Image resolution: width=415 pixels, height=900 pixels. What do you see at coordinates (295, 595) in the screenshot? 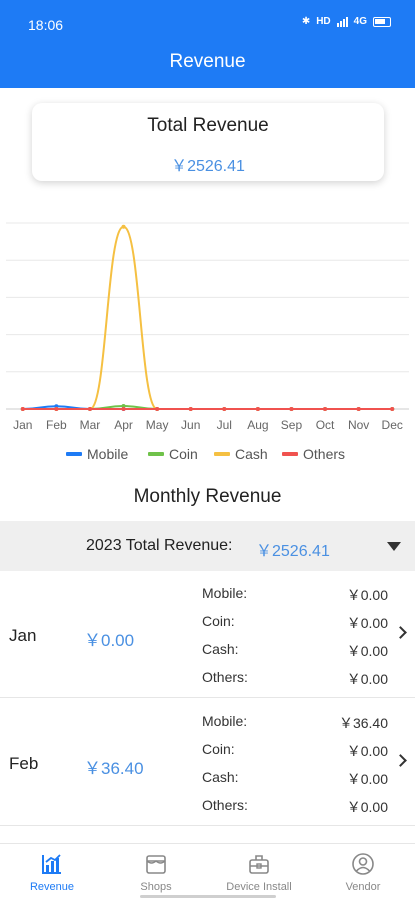
I see `detail-mobile: Mobile: ￥0.00` at bounding box center [295, 595].